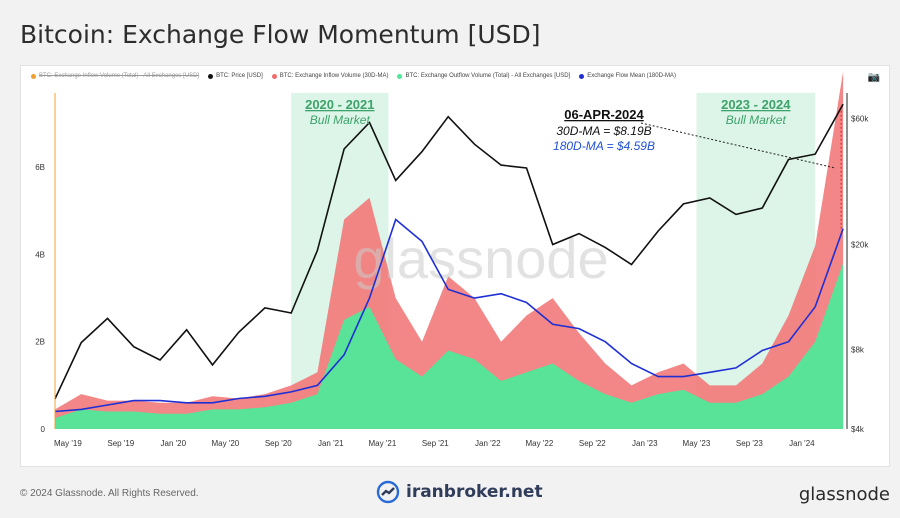 This screenshot has width=900, height=518. I want to click on trend-icon, so click(388, 492).